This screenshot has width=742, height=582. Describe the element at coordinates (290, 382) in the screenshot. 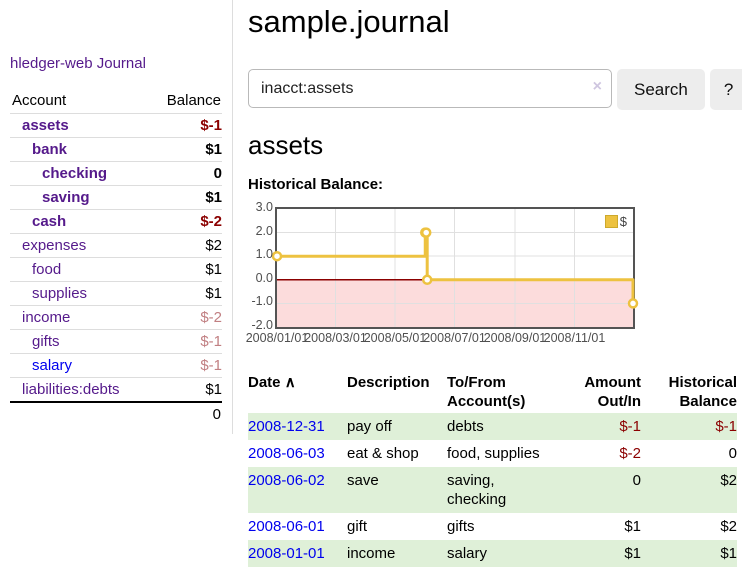

I see `sort-ascending-icon: ∧` at that location.